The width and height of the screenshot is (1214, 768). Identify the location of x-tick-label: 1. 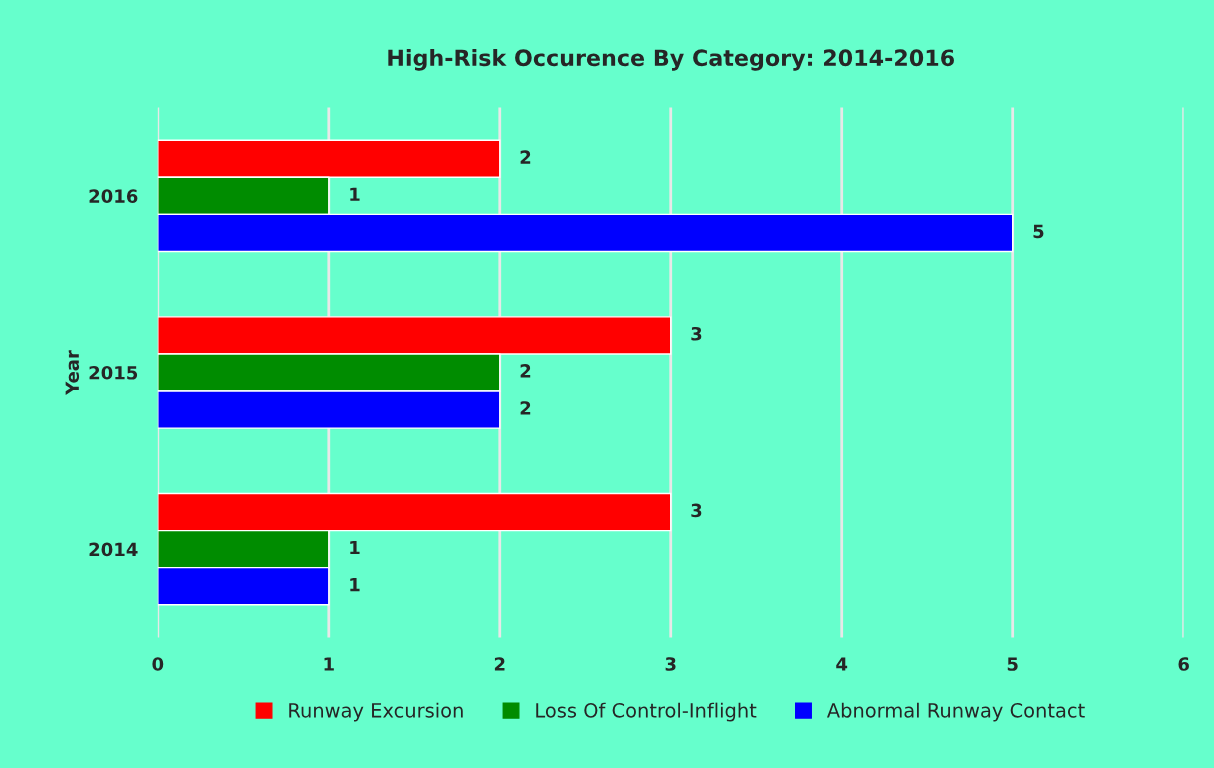
(329, 664).